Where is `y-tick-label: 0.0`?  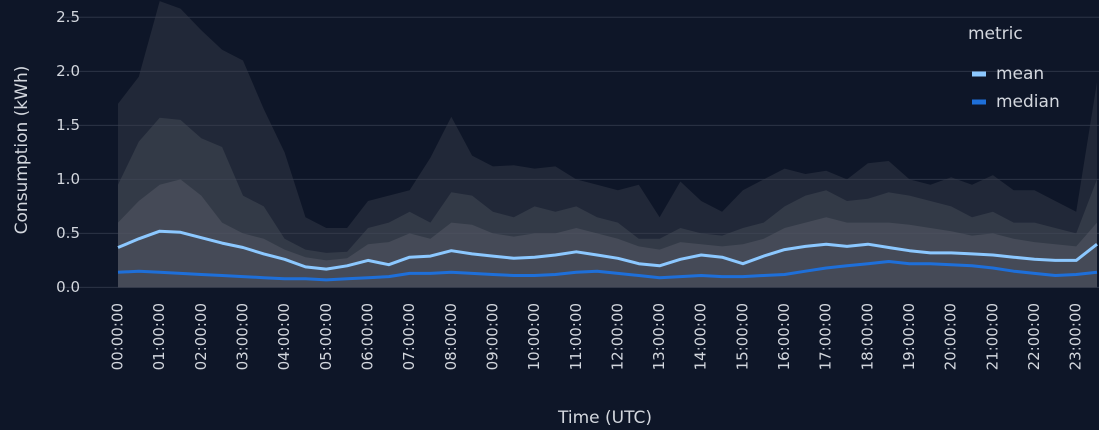 y-tick-label: 0.0 is located at coordinates (68, 287).